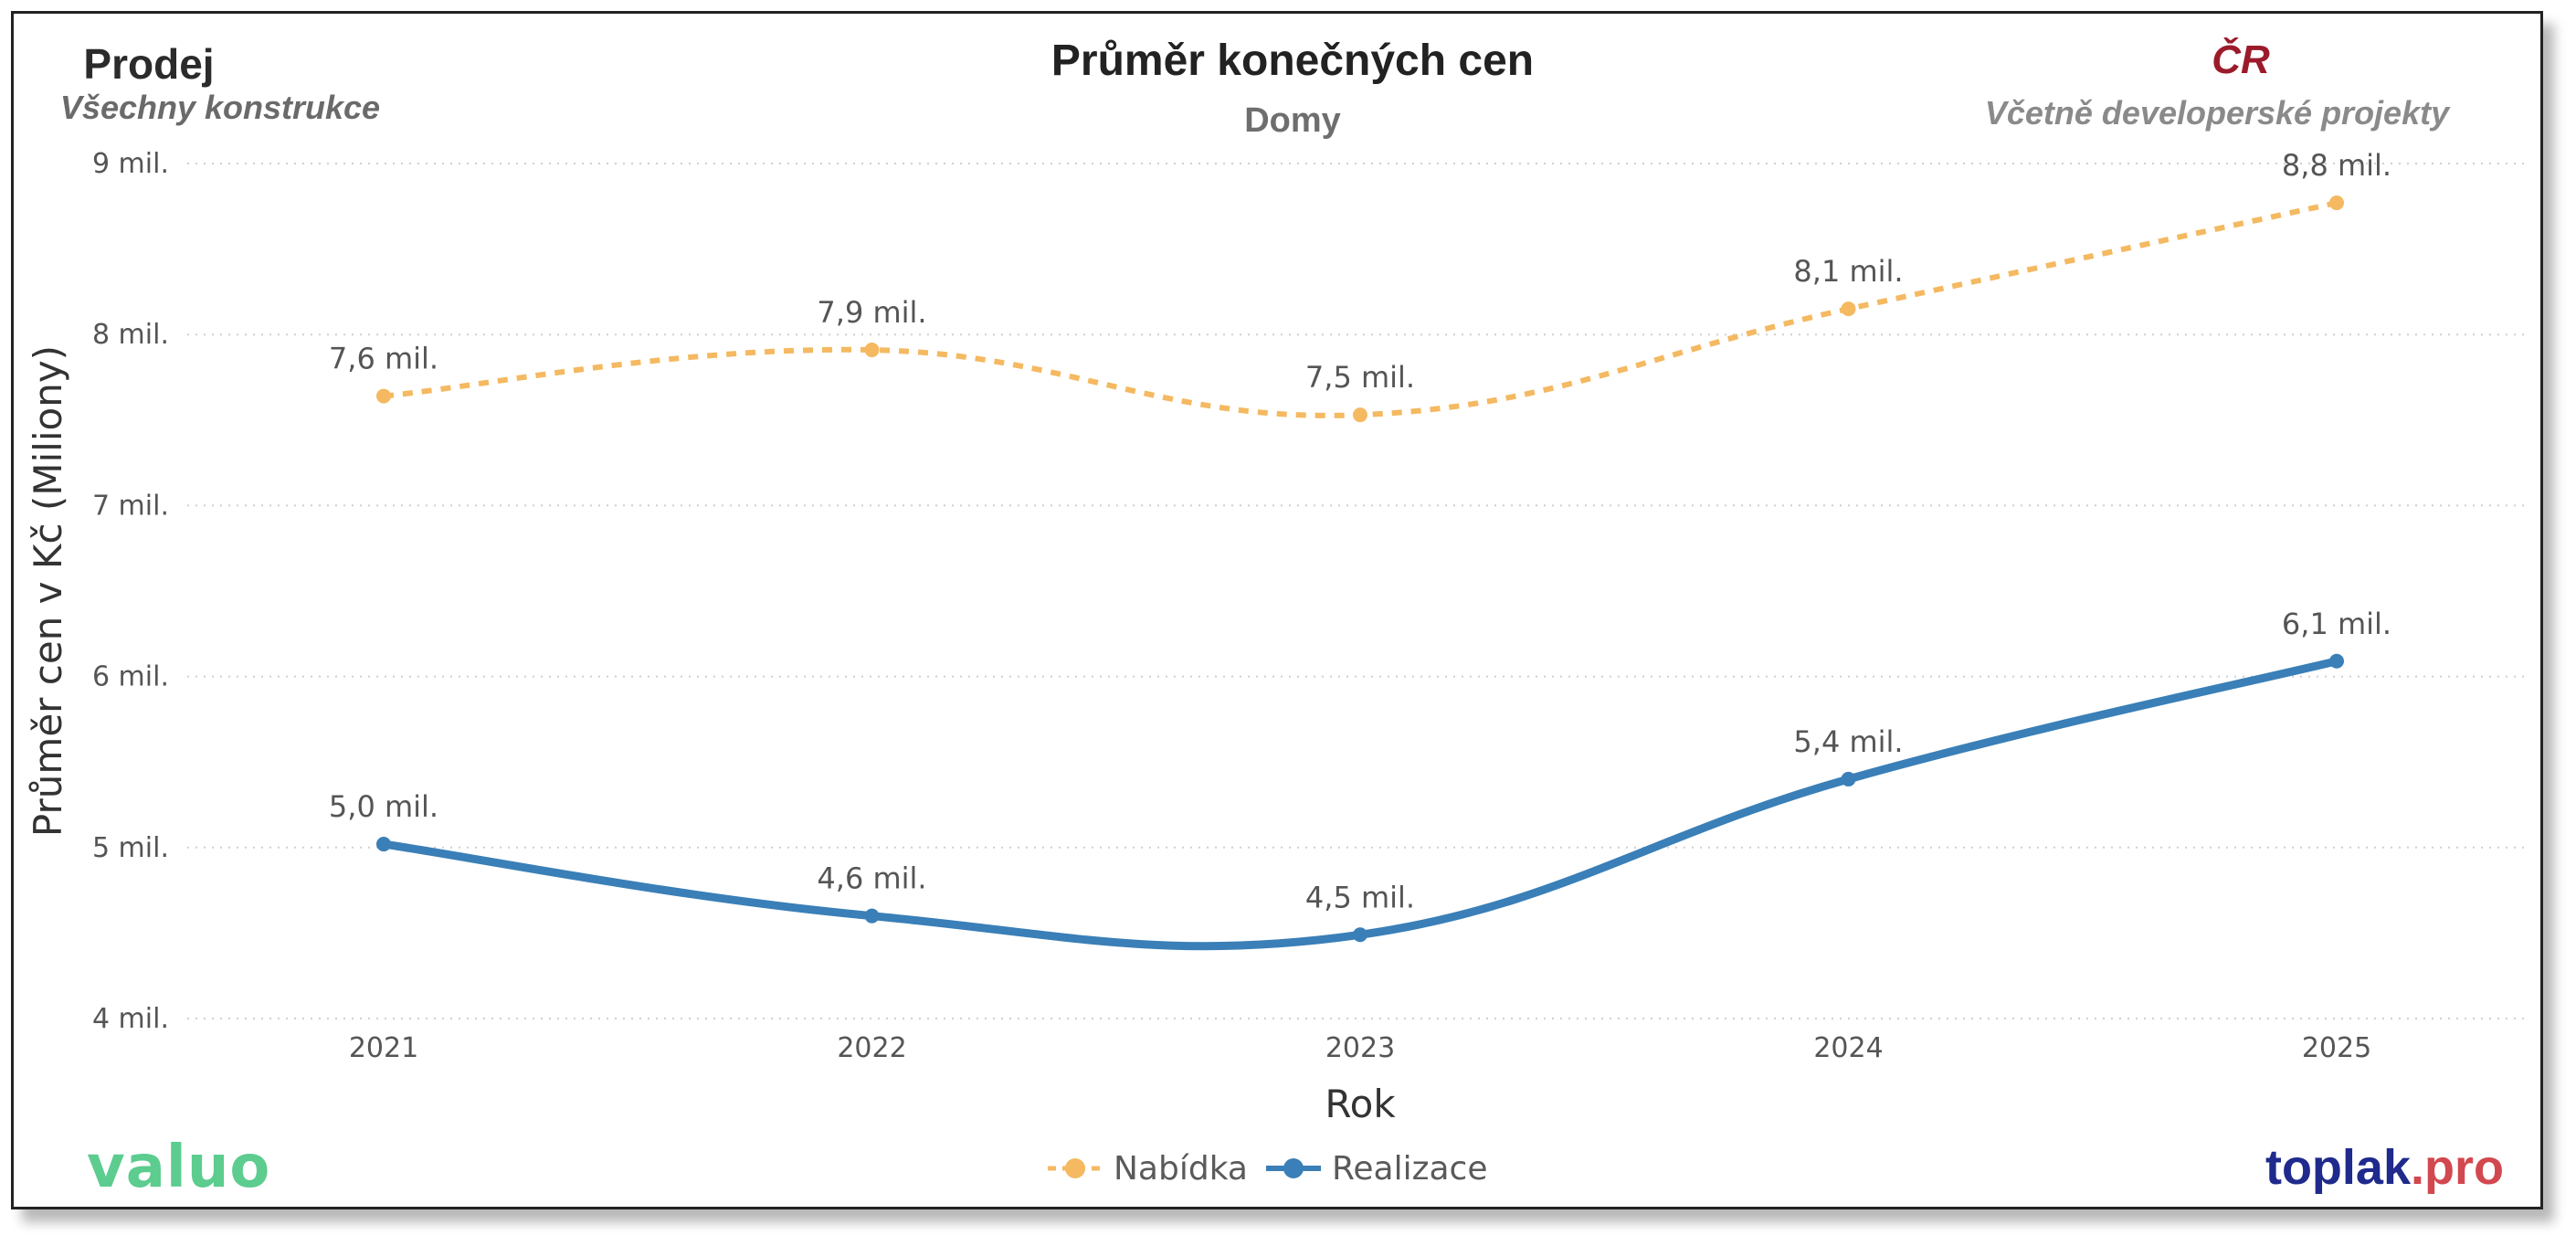 The image size is (2576, 1246). Describe the element at coordinates (2338, 1167) in the screenshot. I see `toplak-logo-main: toplak` at that location.